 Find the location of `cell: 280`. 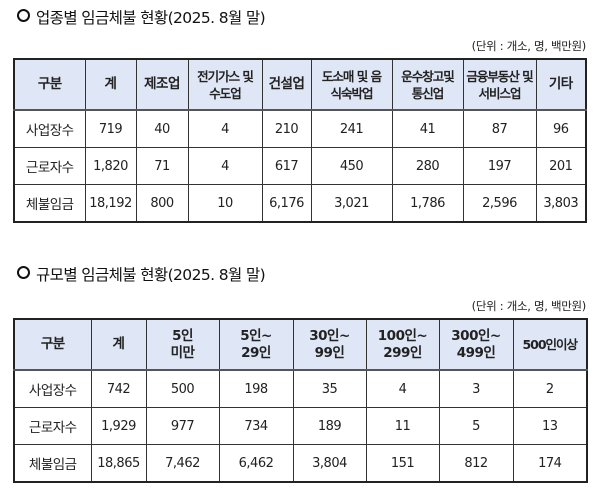

cell: 280 is located at coordinates (427, 166).